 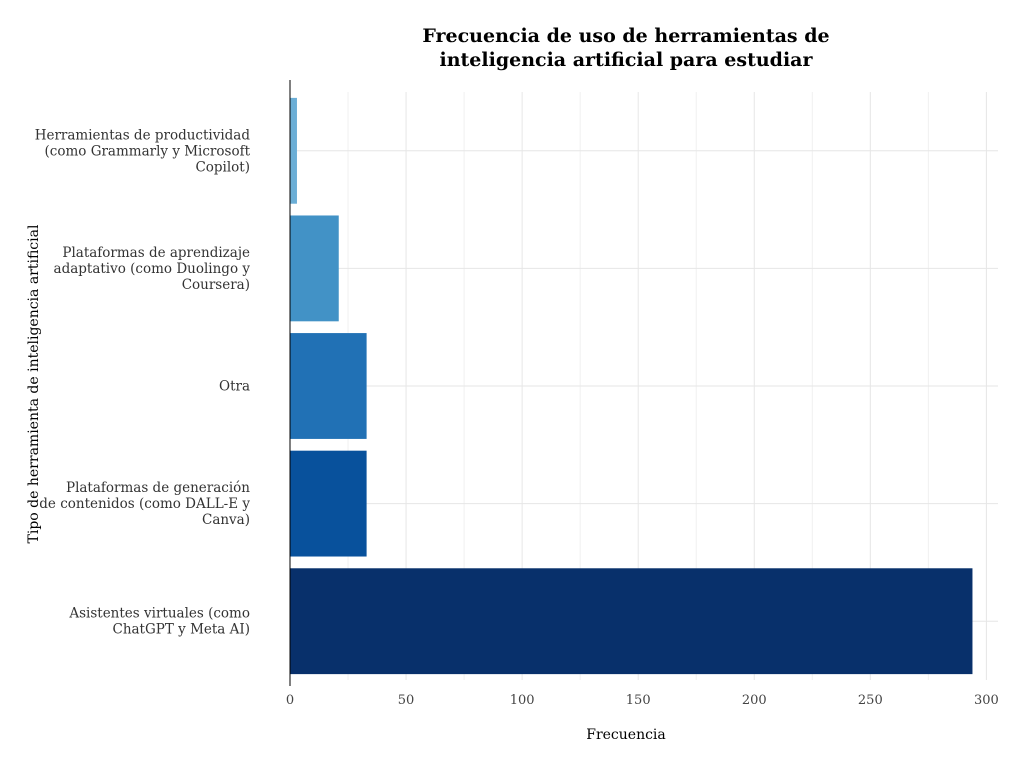 I want to click on chart-title-line-1: Frecuencia de uso de herramientas de, so click(x=625, y=36).